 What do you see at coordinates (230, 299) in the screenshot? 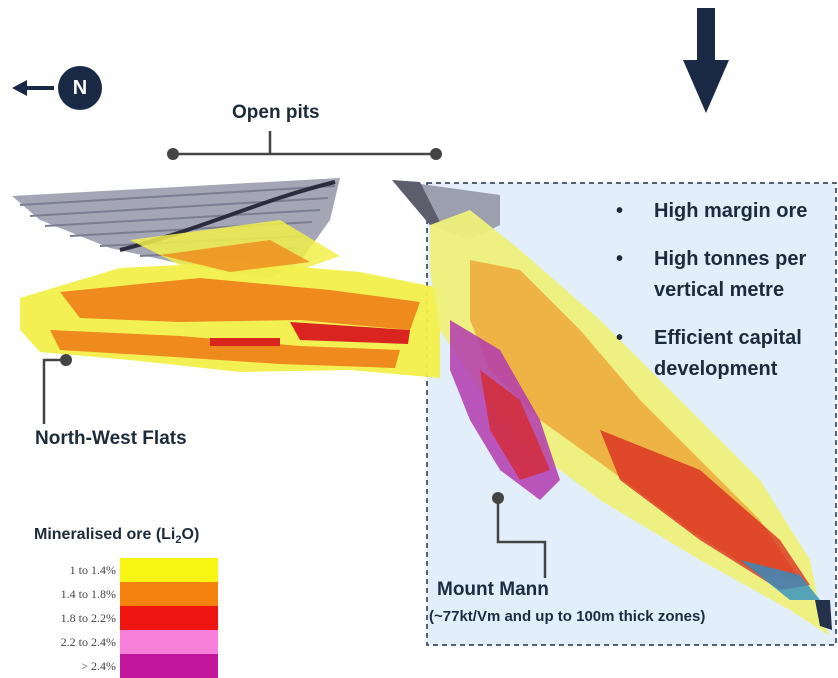
I see `north-west-flats-orebody` at bounding box center [230, 299].